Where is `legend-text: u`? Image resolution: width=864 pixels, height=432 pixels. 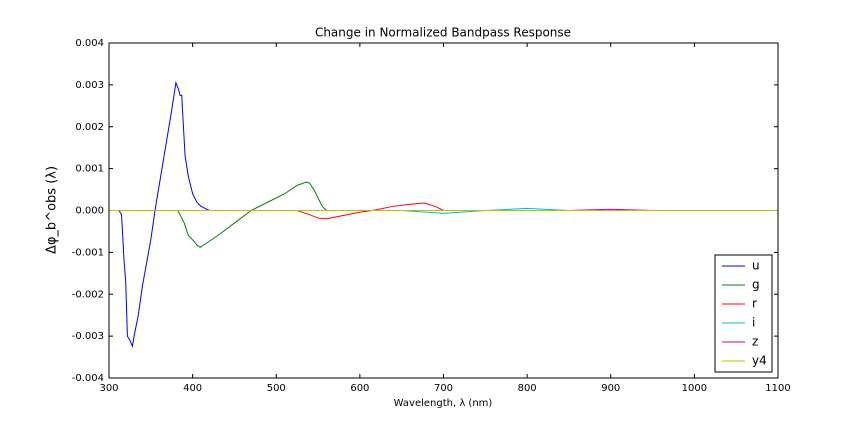
legend-text: u is located at coordinates (756, 266).